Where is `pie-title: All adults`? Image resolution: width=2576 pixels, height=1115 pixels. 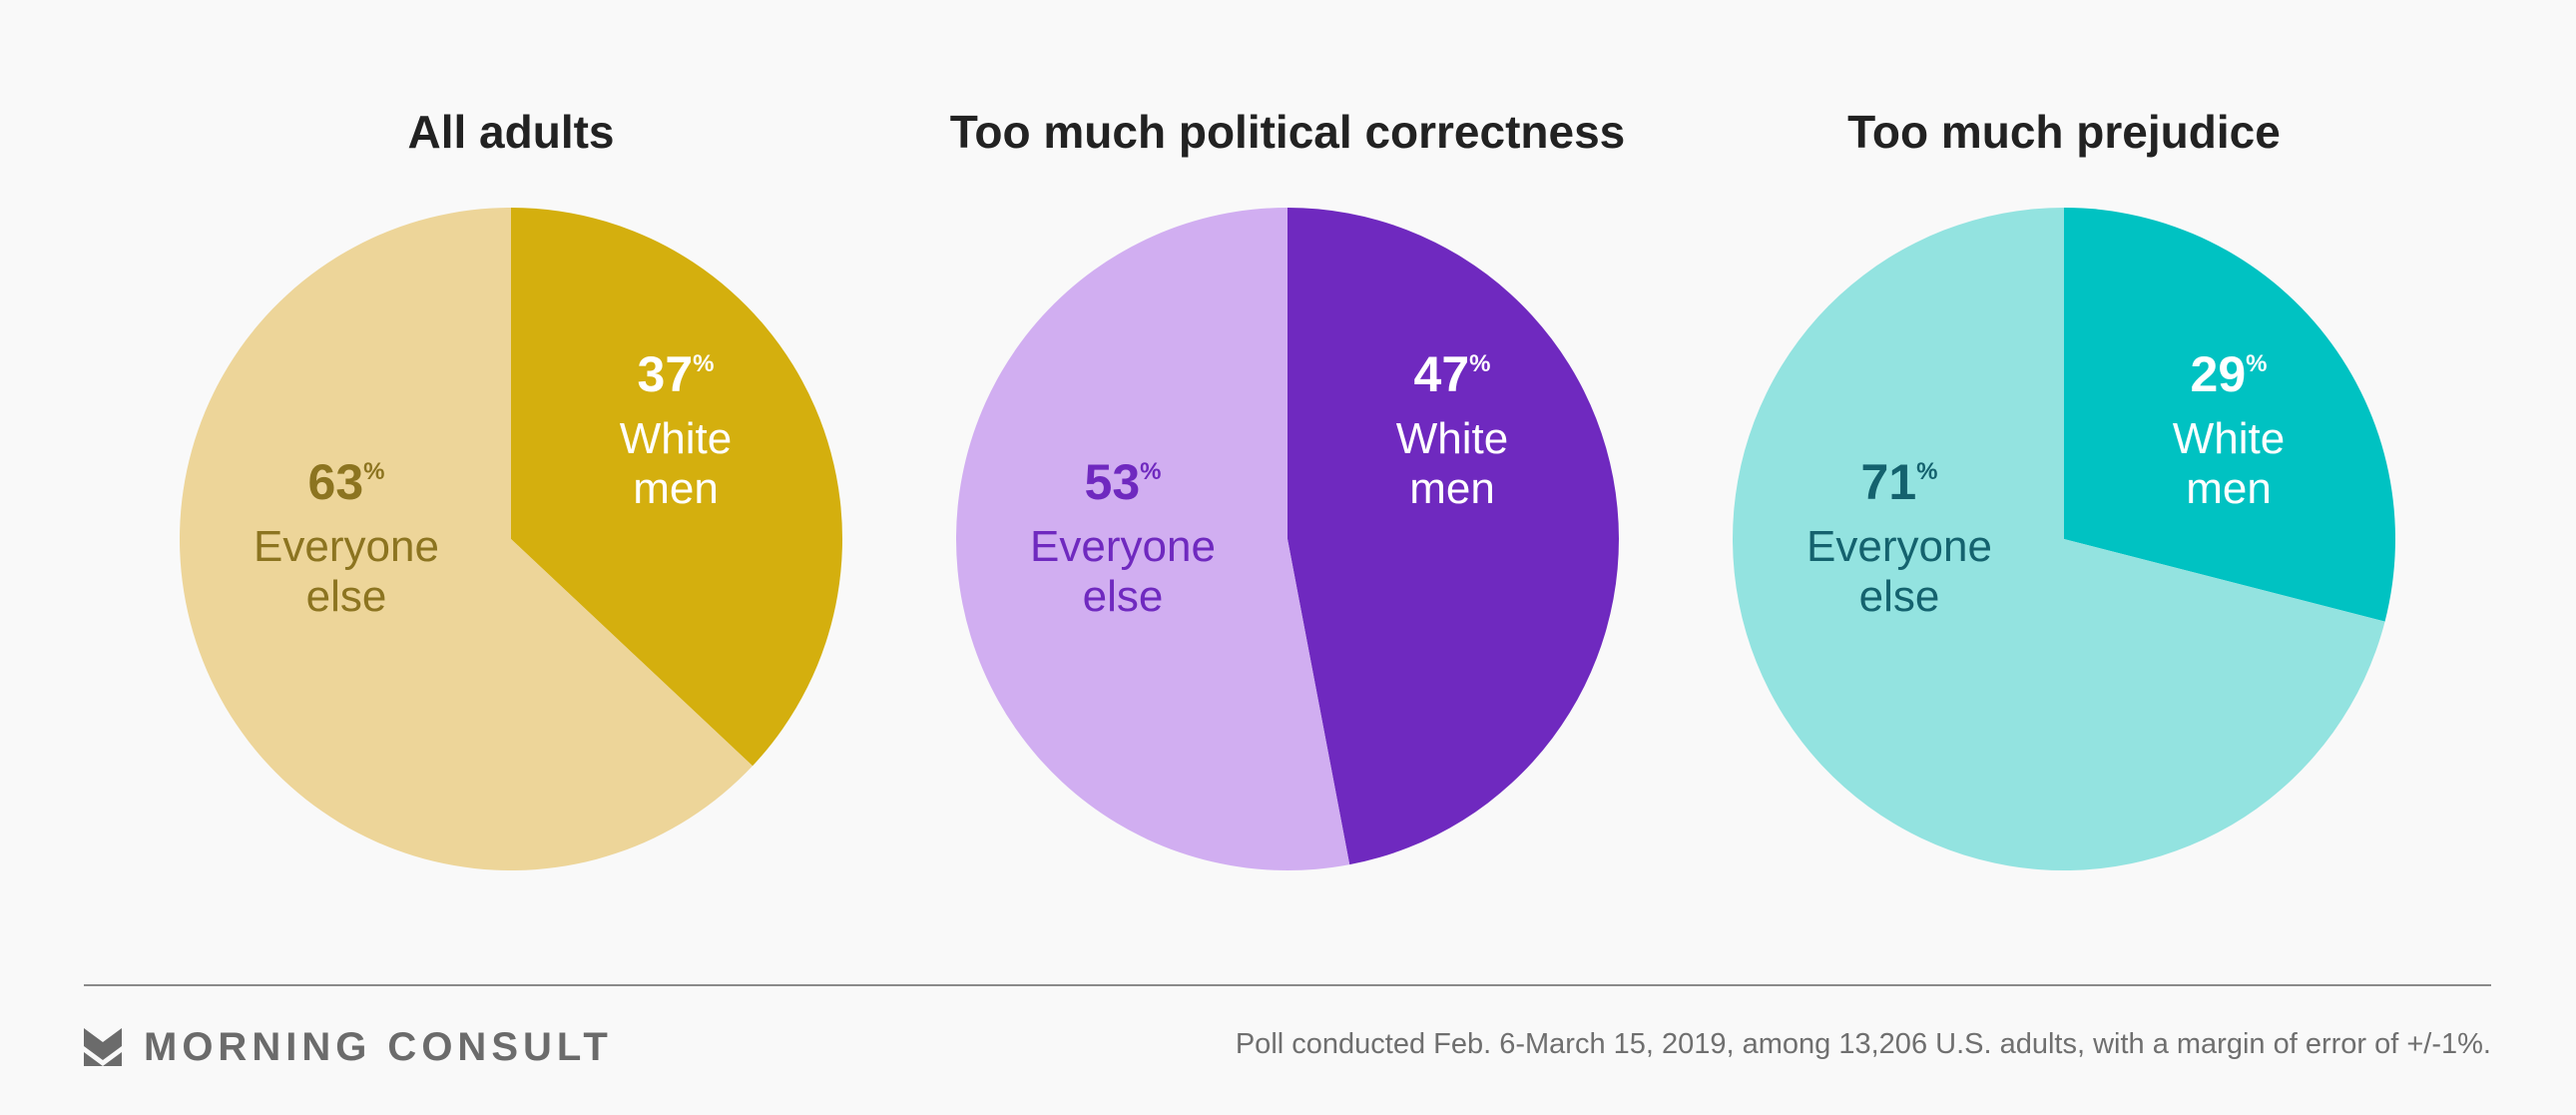 pie-title: All adults is located at coordinates (511, 132).